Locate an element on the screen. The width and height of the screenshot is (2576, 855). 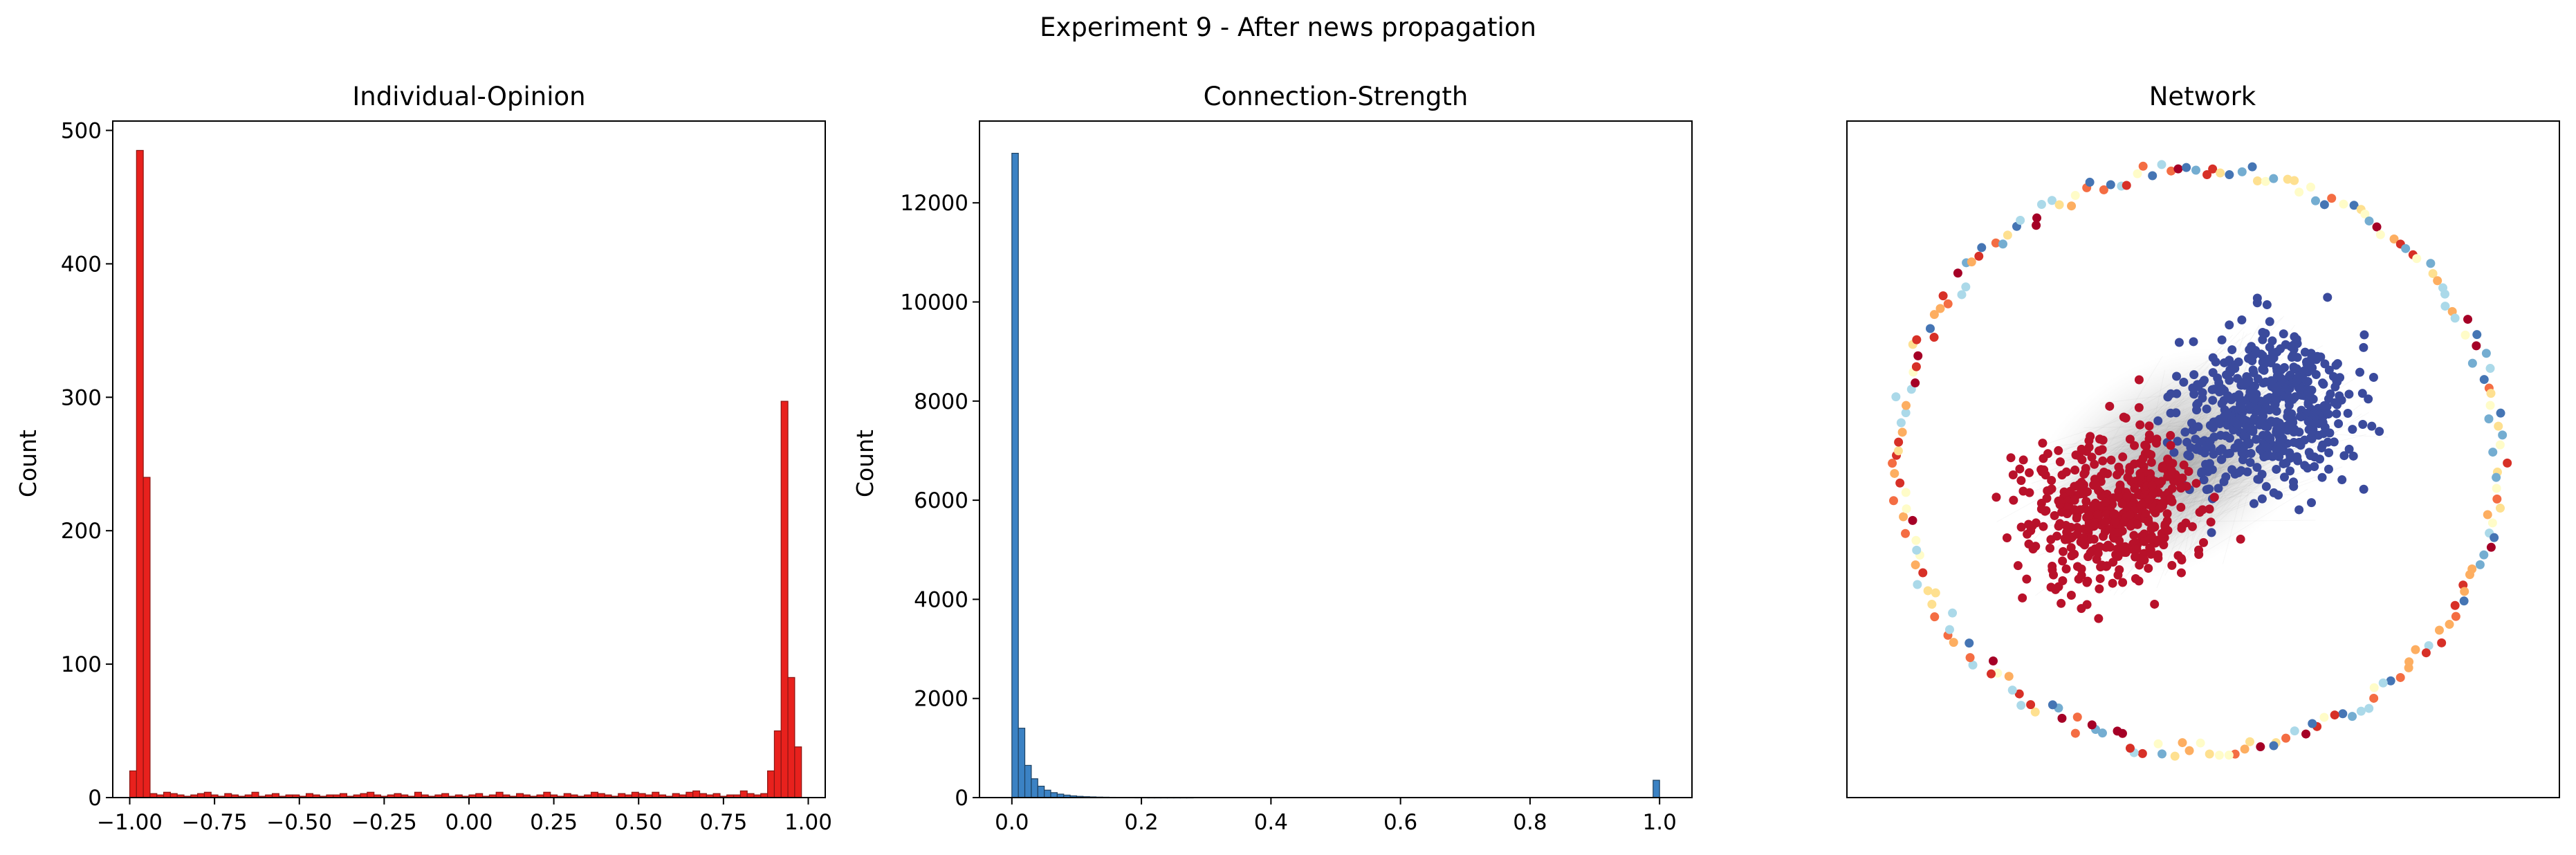
opinion-y-axis-label: Count is located at coordinates (28, 464).